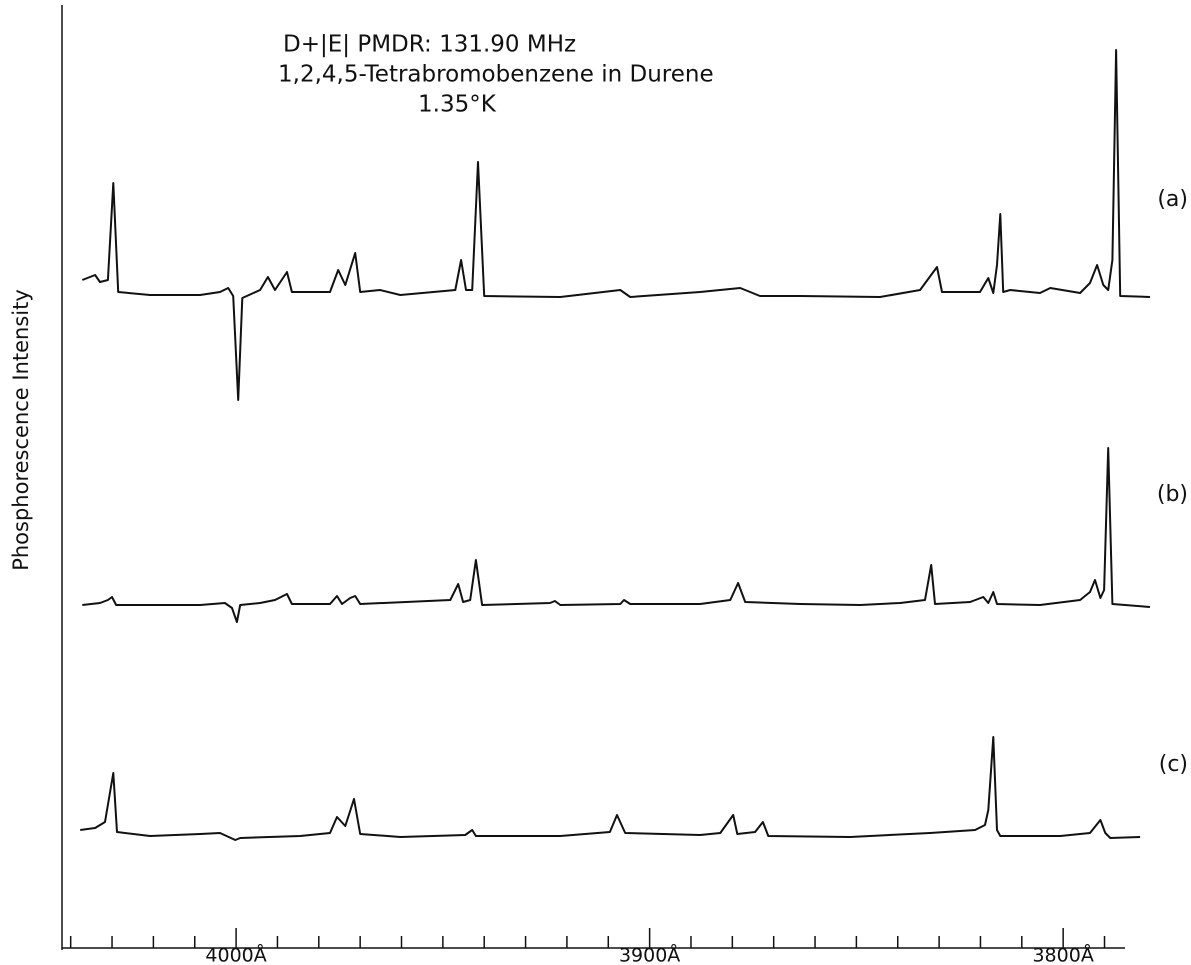 The width and height of the screenshot is (1191, 965). What do you see at coordinates (1172, 494) in the screenshot?
I see `series-label: (b)` at bounding box center [1172, 494].